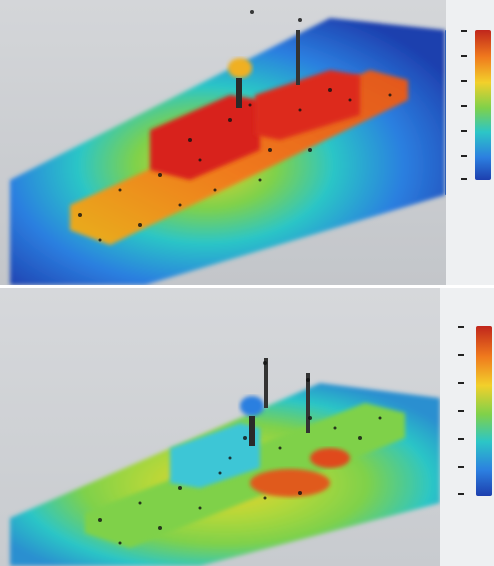  What do you see at coordinates (483, 105) in the screenshot?
I see `colorbar-top` at bounding box center [483, 105].